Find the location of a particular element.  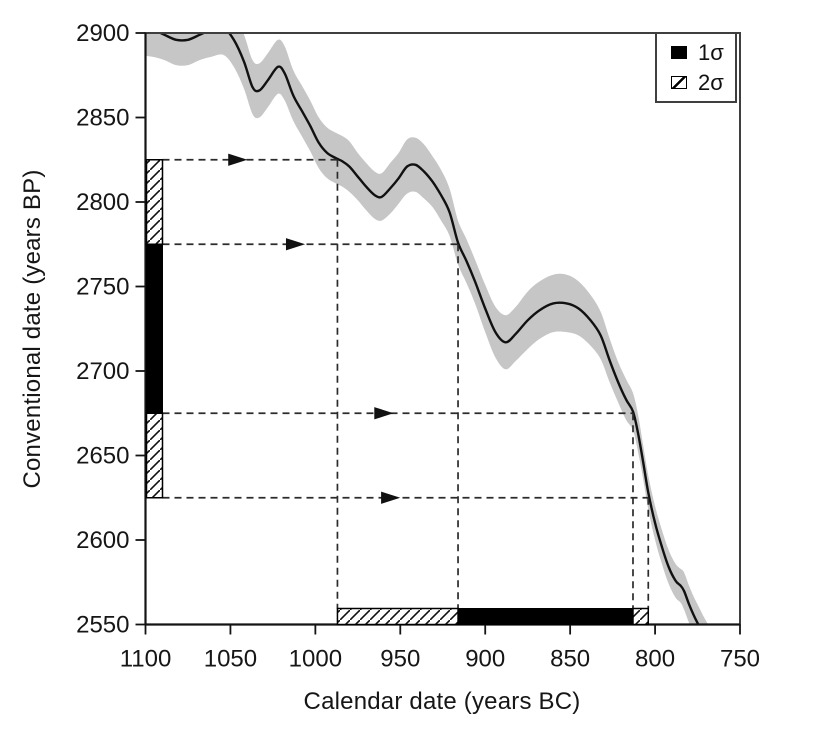

x-tick-label: 850 is located at coordinates (570, 659).